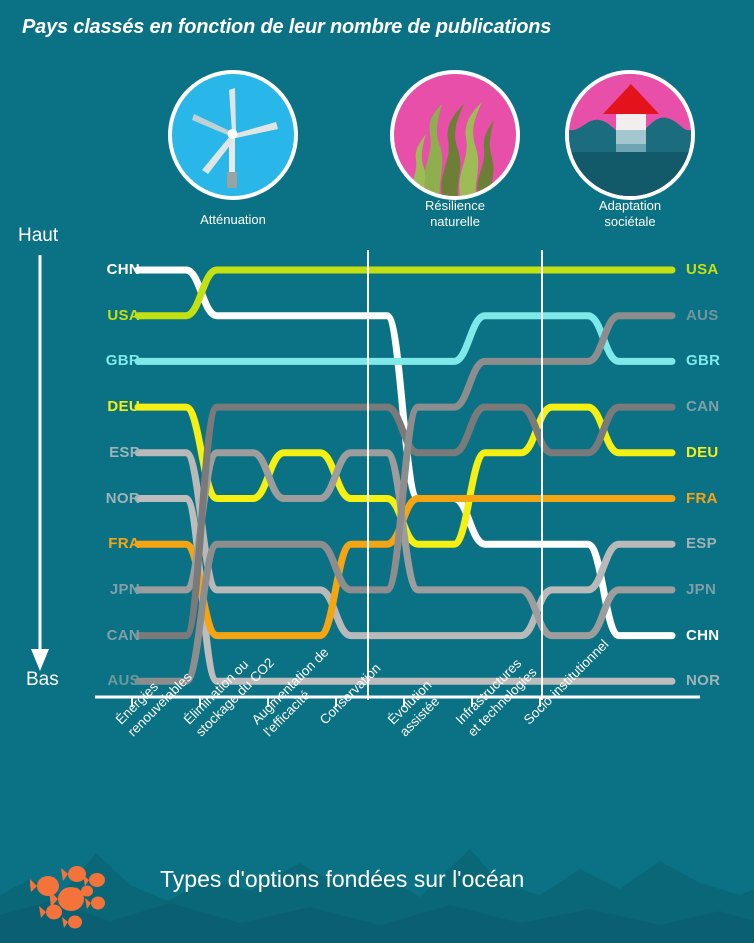 This screenshot has width=754, height=943. Describe the element at coordinates (40, 463) in the screenshot. I see `down-arrow-icon` at that location.